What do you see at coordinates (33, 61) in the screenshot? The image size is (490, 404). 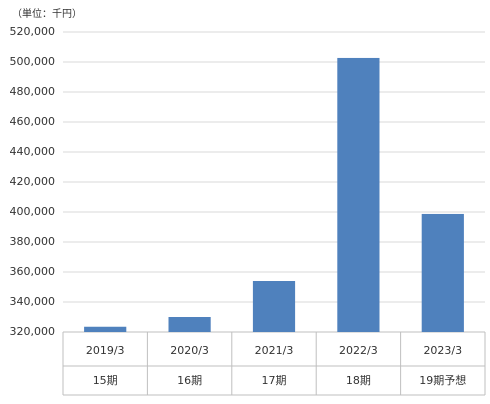 I see `y-tick-label: 500,000` at bounding box center [33, 61].